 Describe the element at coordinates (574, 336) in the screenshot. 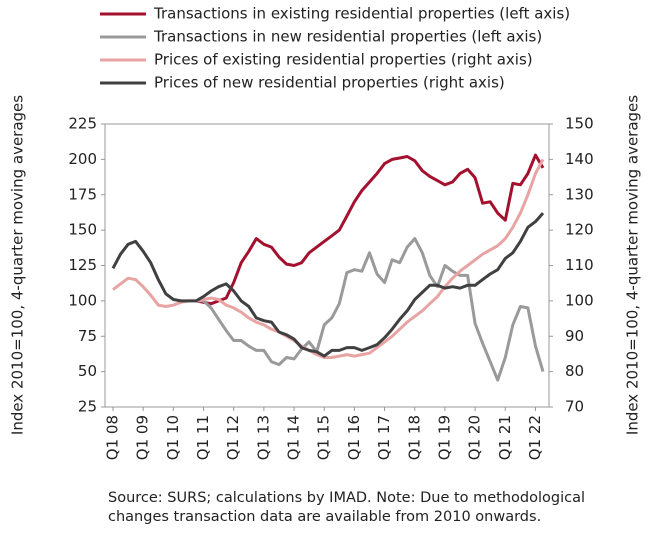

I see `y2-tick-label: 90` at that location.